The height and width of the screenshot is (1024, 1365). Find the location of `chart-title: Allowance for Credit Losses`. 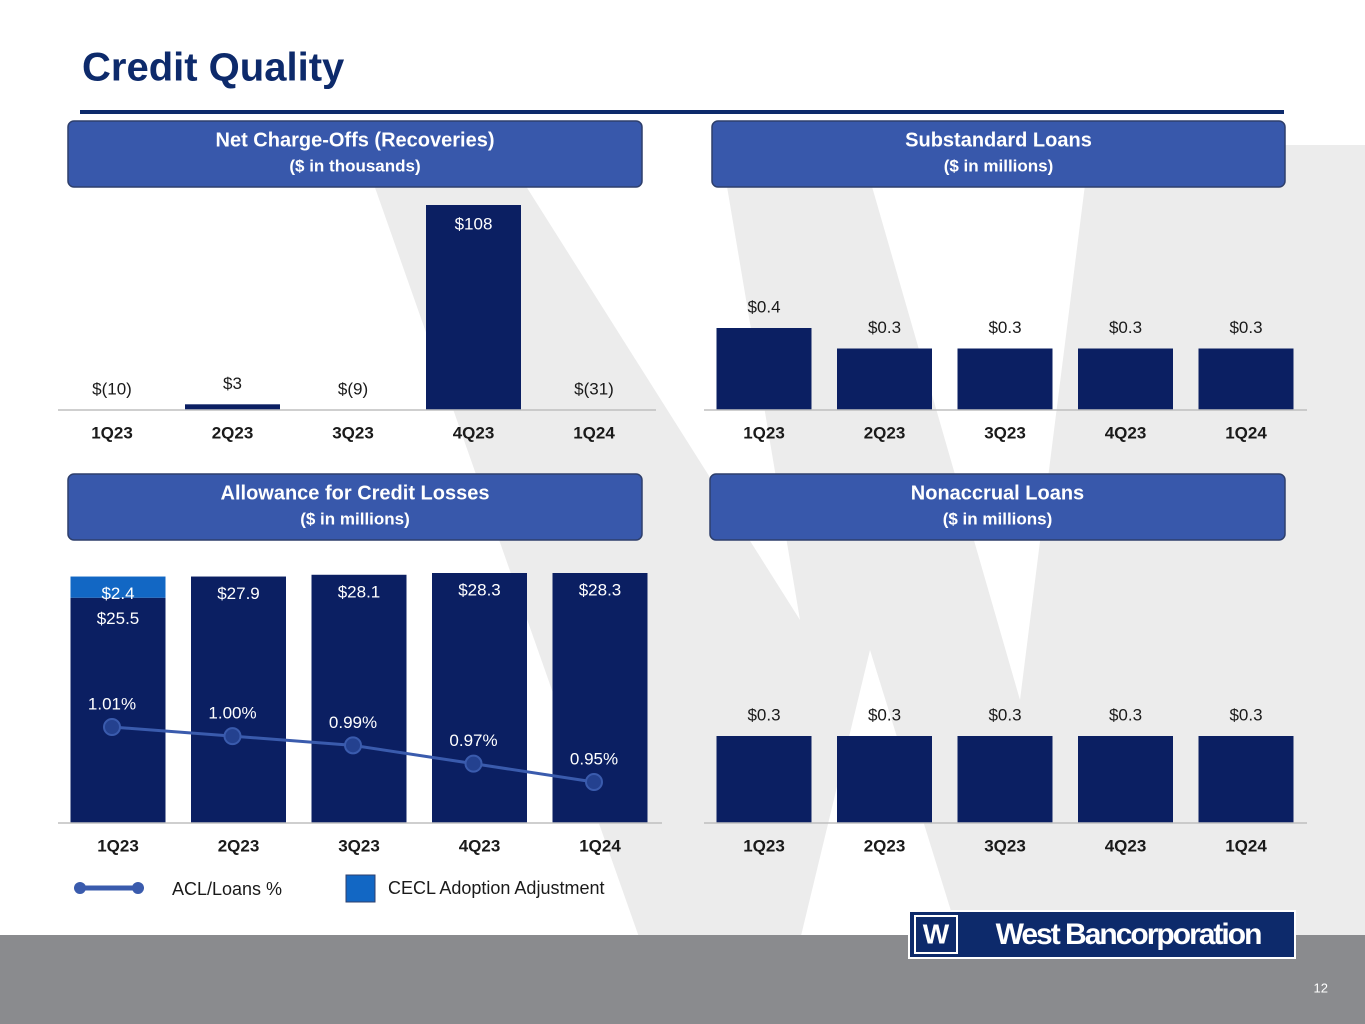

chart-title: Allowance for Credit Losses is located at coordinates (355, 493).